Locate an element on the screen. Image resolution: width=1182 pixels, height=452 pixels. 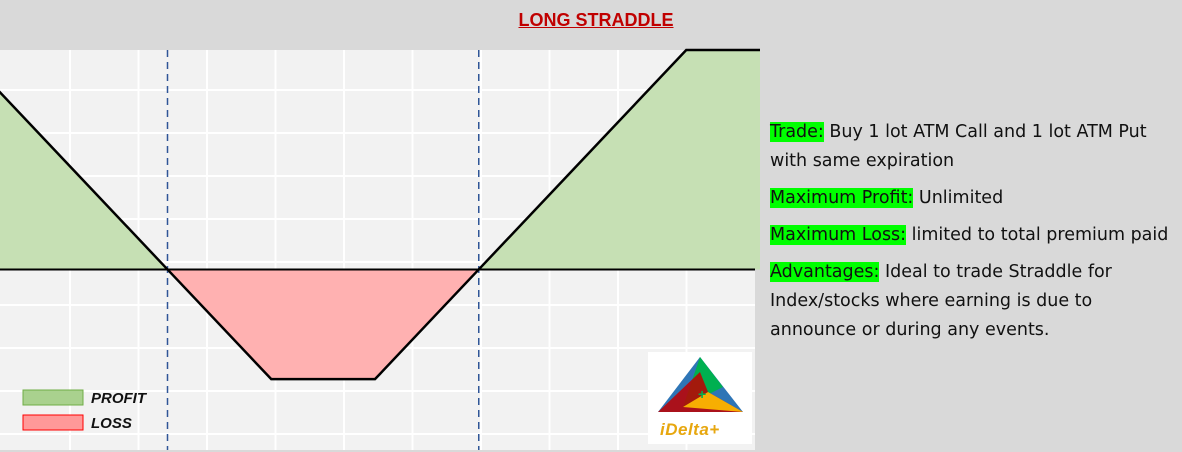
loss-area is located at coordinates (323, 324).